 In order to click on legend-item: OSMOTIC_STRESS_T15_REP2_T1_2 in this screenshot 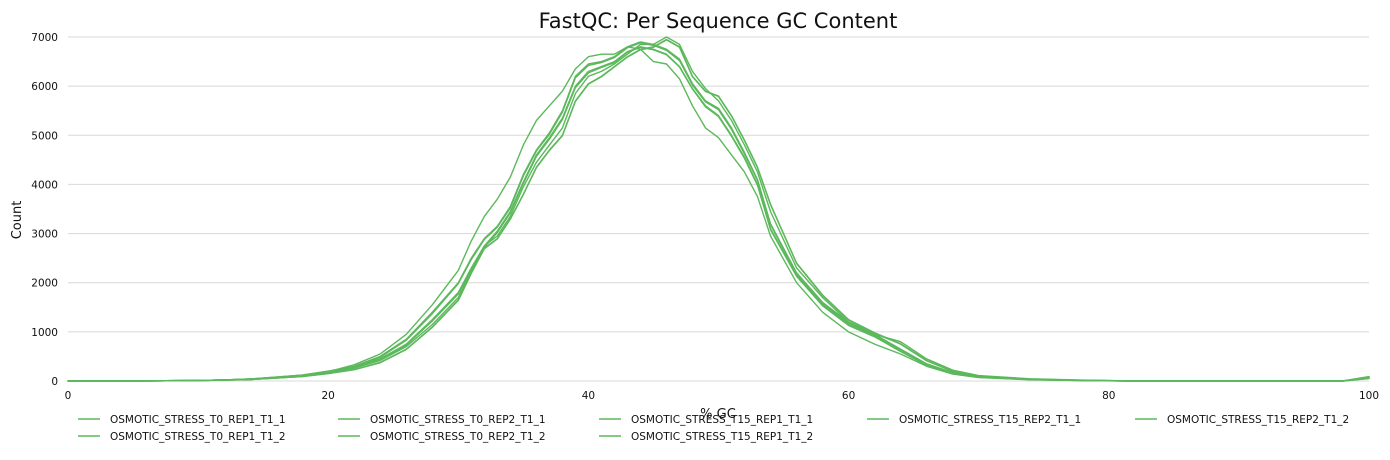, I will do `click(1242, 420)`.